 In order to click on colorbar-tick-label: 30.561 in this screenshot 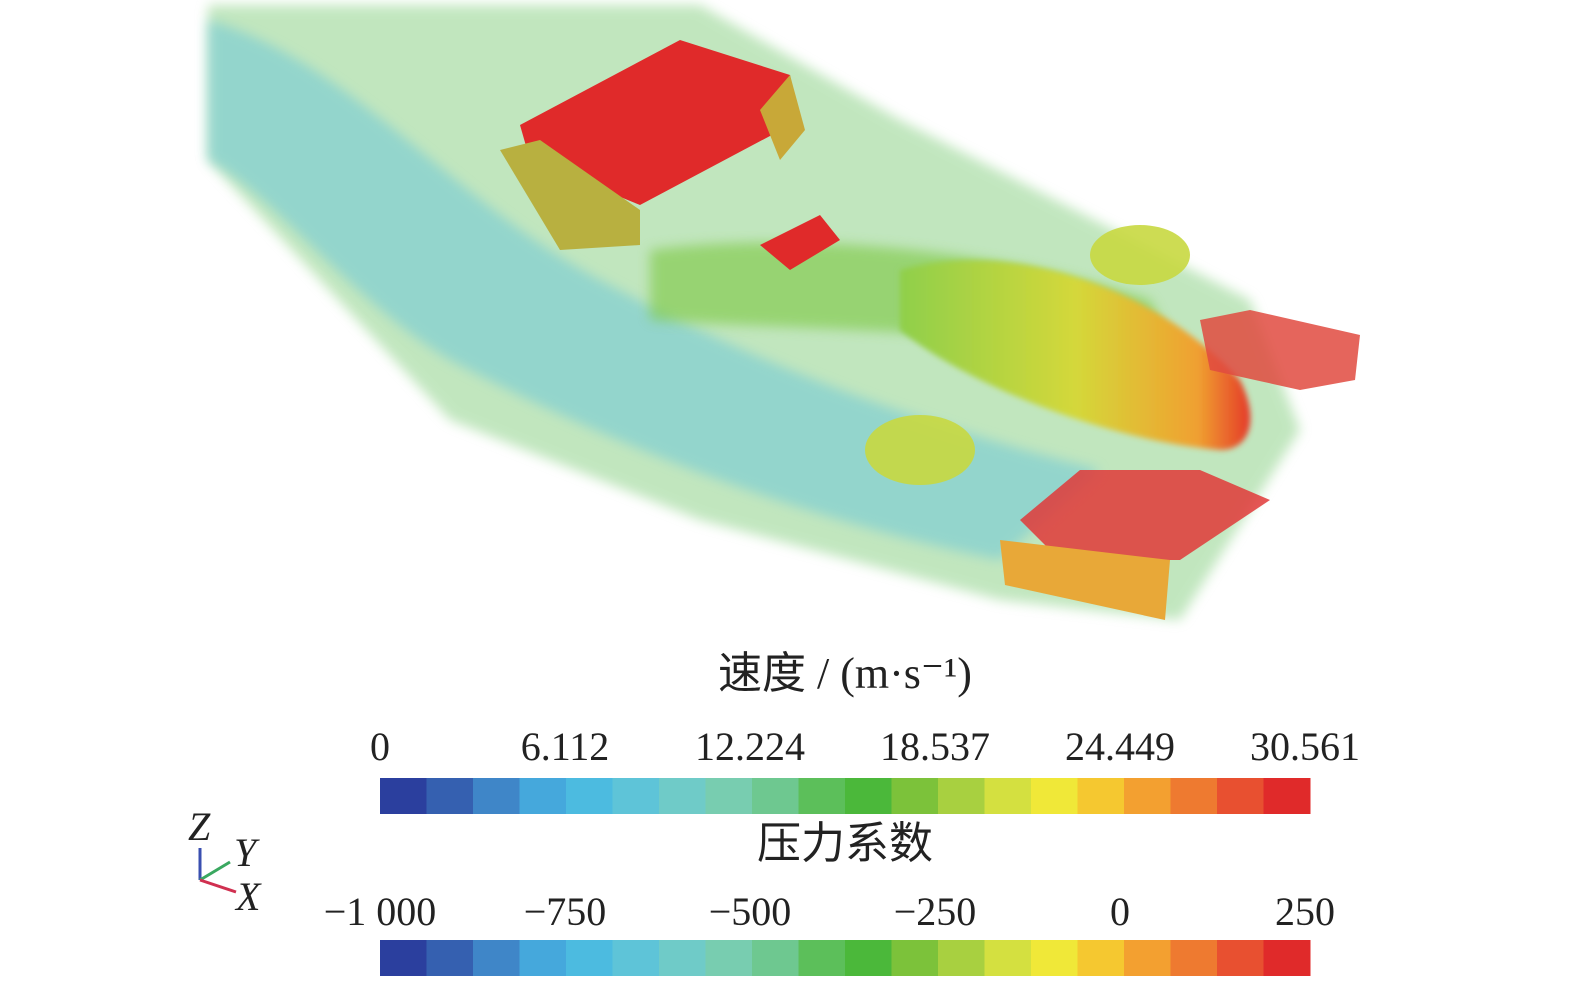, I will do `click(1305, 746)`.